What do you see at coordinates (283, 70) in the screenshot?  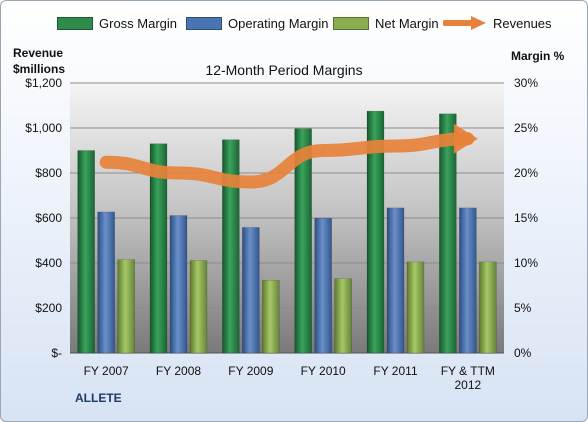 I see `chart-title: 12-Month Period Margins` at bounding box center [283, 70].